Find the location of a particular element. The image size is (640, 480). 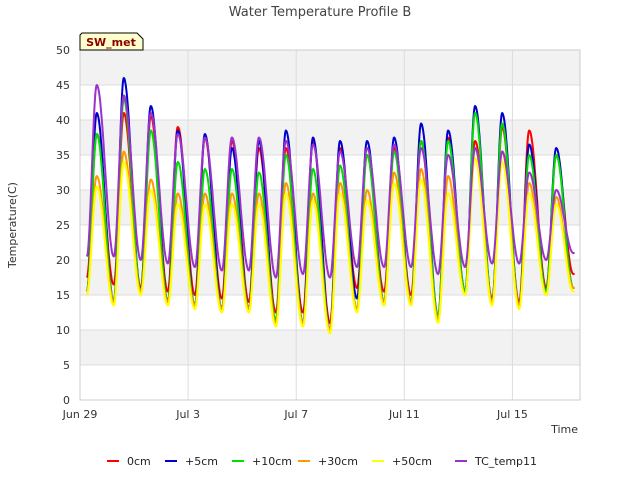

x-tick-label: Jul 7 is located at coordinates (295, 414).